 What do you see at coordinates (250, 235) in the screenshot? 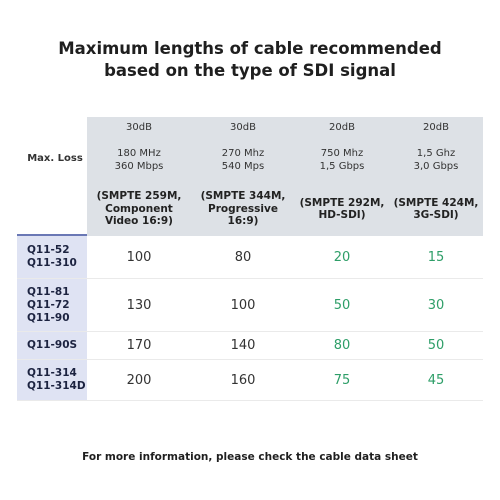
I see `header-divider` at bounding box center [250, 235].